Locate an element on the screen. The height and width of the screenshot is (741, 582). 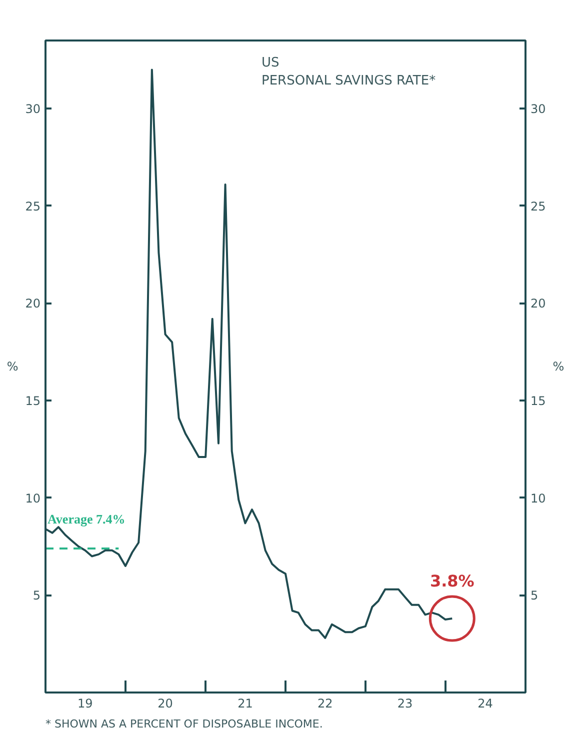
text: US is located at coordinates (271, 63).